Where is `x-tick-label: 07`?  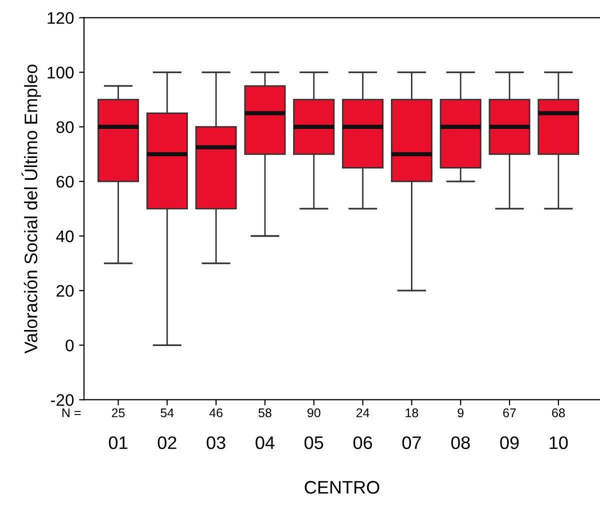 x-tick-label: 07 is located at coordinates (411, 443).